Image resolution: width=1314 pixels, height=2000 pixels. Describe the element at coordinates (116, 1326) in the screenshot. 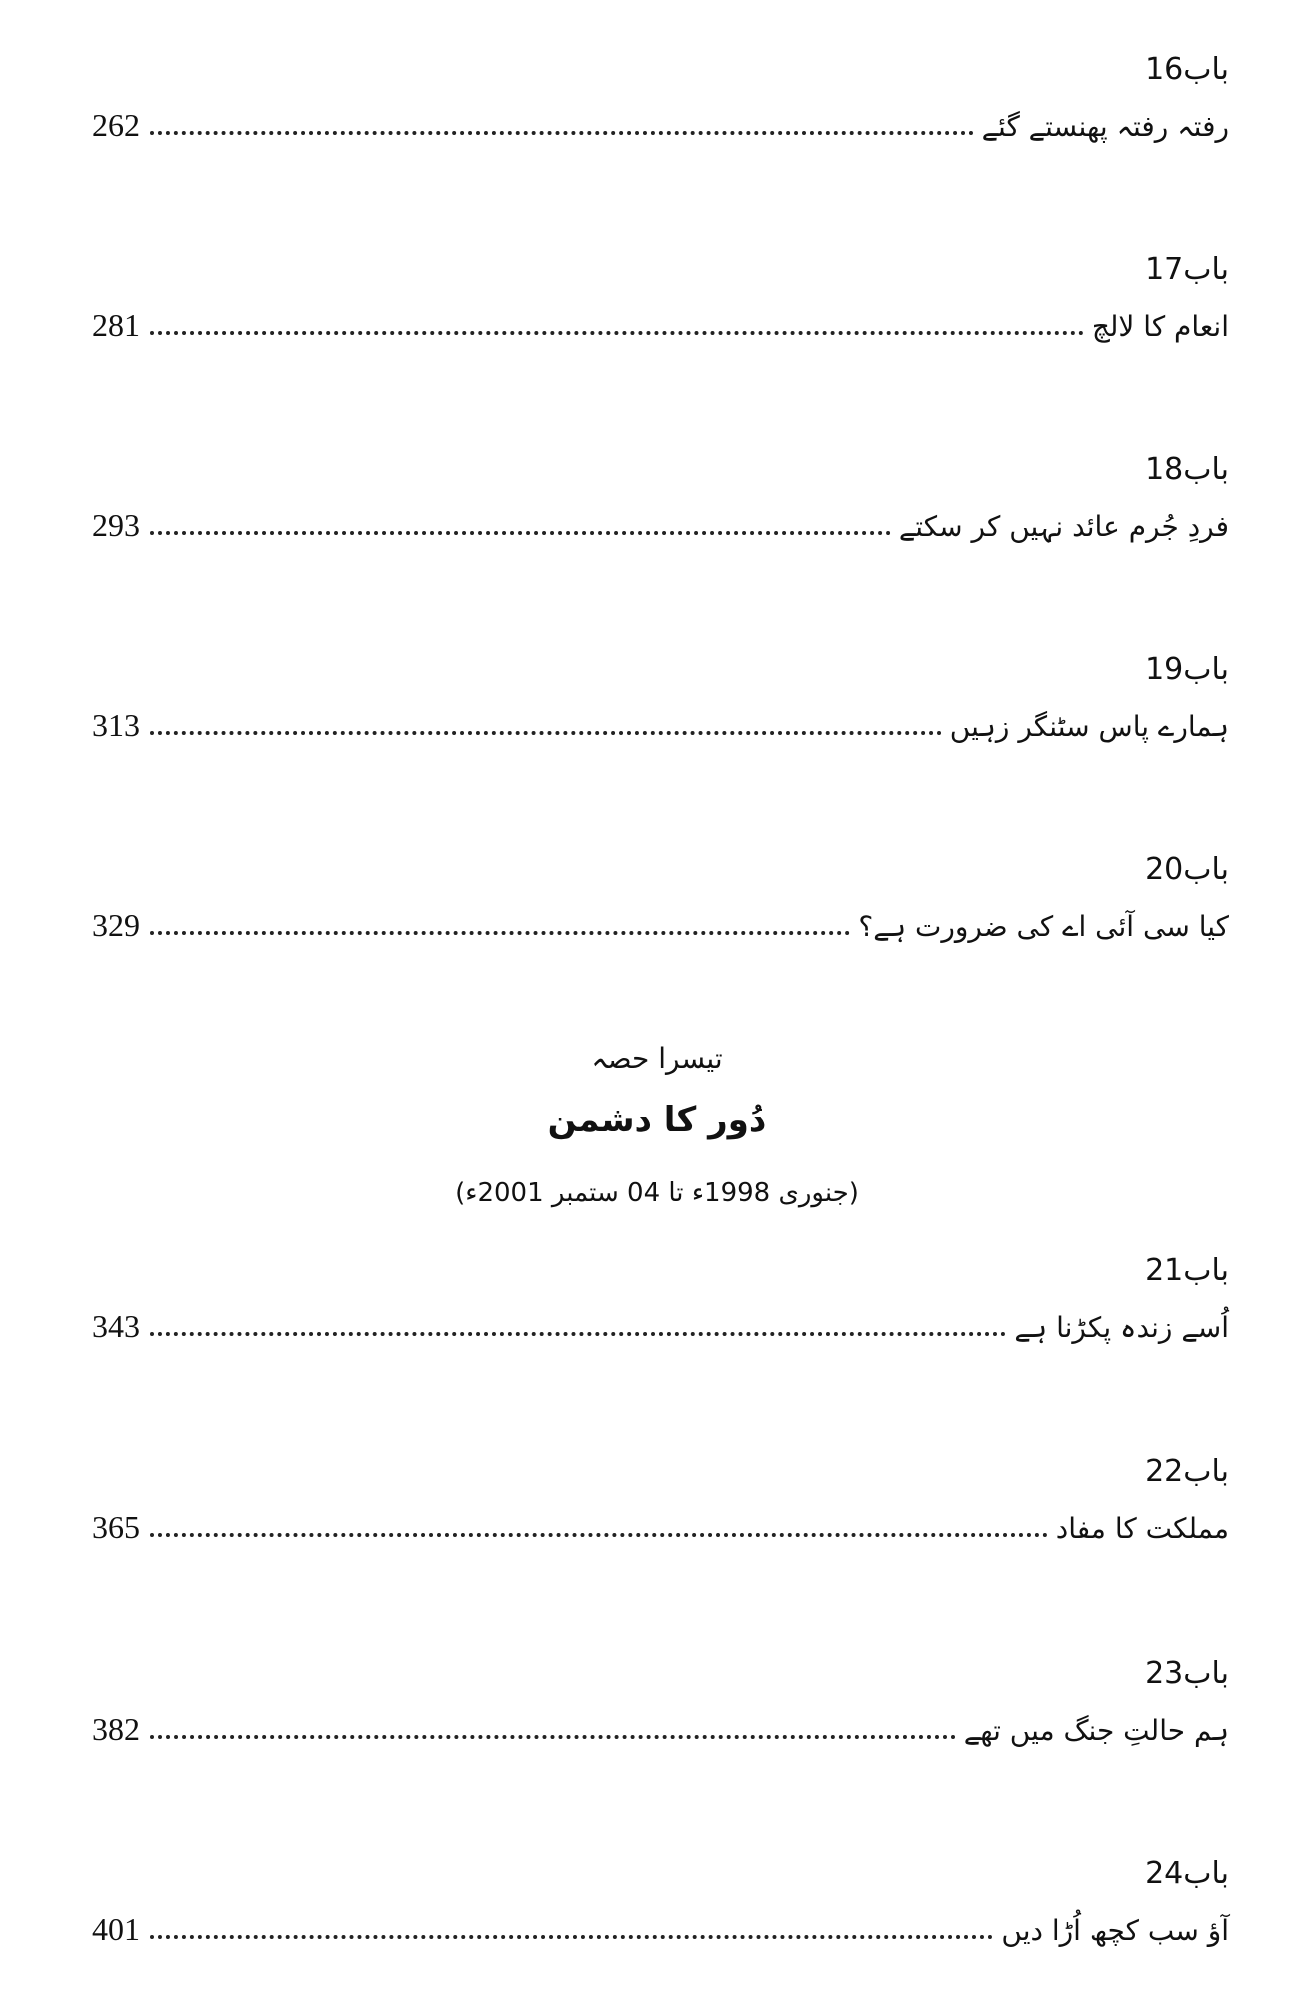

I see `page-number: 343` at that location.